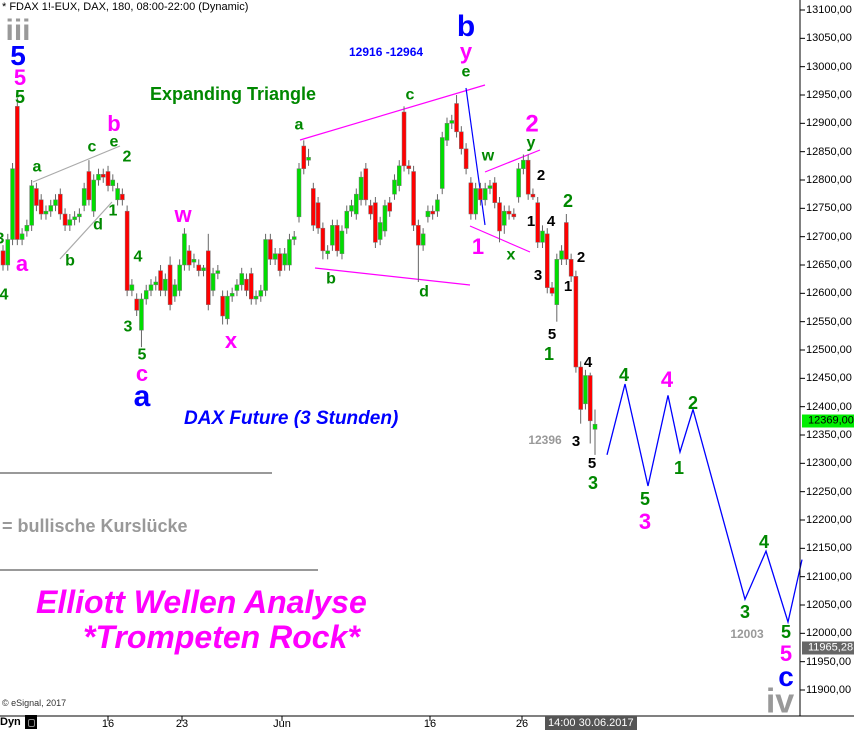 The height and width of the screenshot is (731, 854). What do you see at coordinates (182, 724) in the screenshot?
I see `x-tick-label: 23` at bounding box center [182, 724].